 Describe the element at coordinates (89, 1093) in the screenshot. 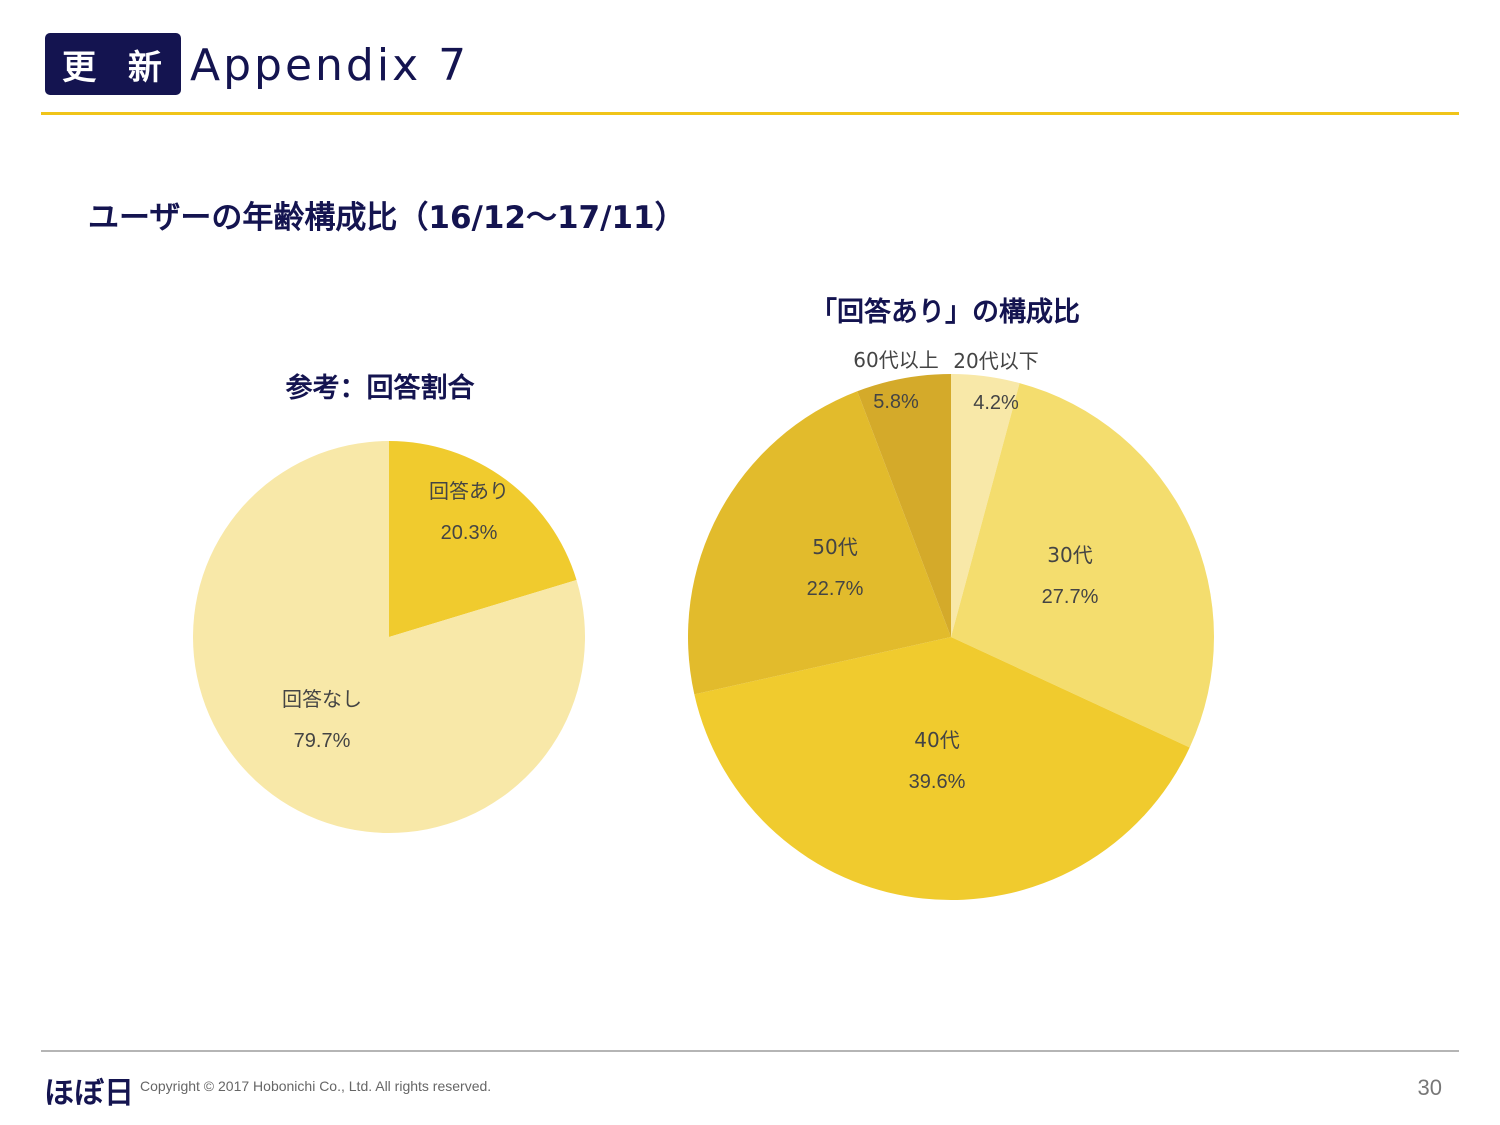

I see `hobonichi-logo: ほぼ日` at that location.